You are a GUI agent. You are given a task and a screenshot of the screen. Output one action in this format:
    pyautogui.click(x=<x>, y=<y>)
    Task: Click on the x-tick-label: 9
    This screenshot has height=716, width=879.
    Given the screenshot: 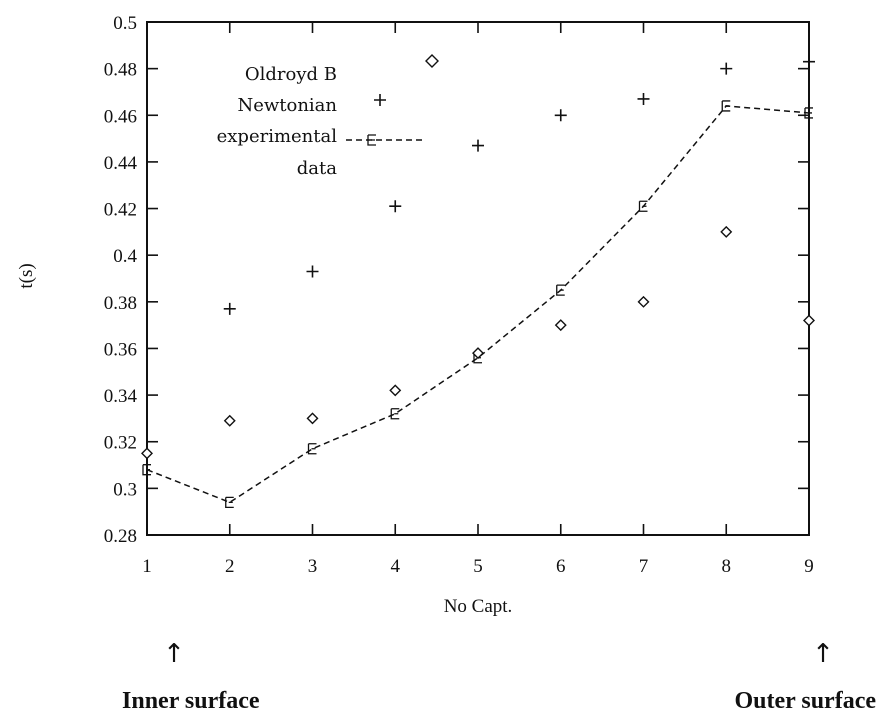 What is the action you would take?
    pyautogui.click(x=809, y=566)
    